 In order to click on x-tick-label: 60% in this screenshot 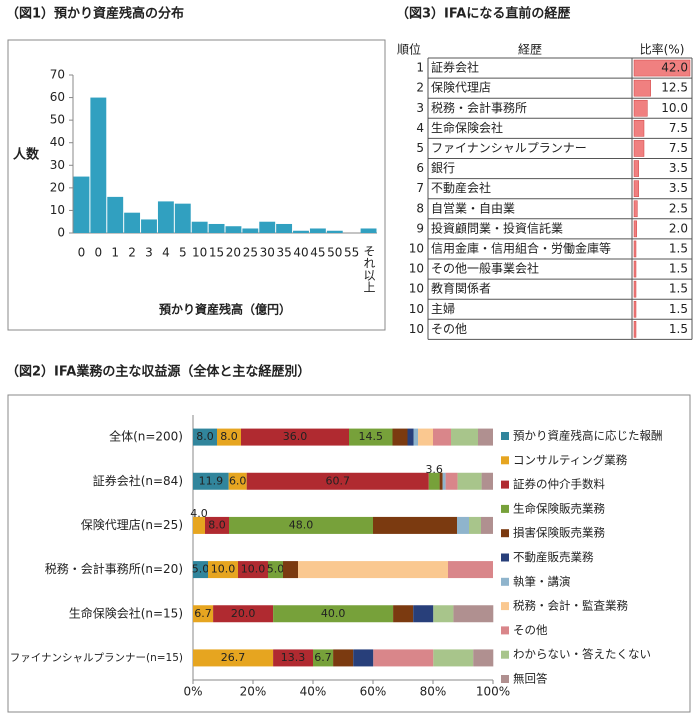, I will do `click(373, 692)`.